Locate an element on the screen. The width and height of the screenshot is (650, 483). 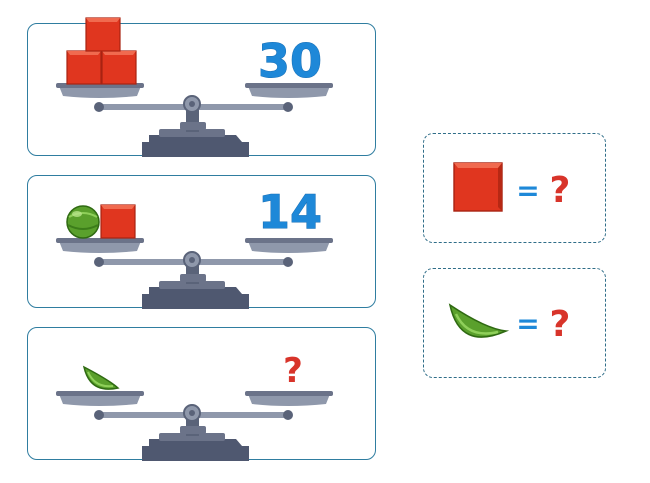
balance-scale-3: ? is located at coordinates (194, 406).